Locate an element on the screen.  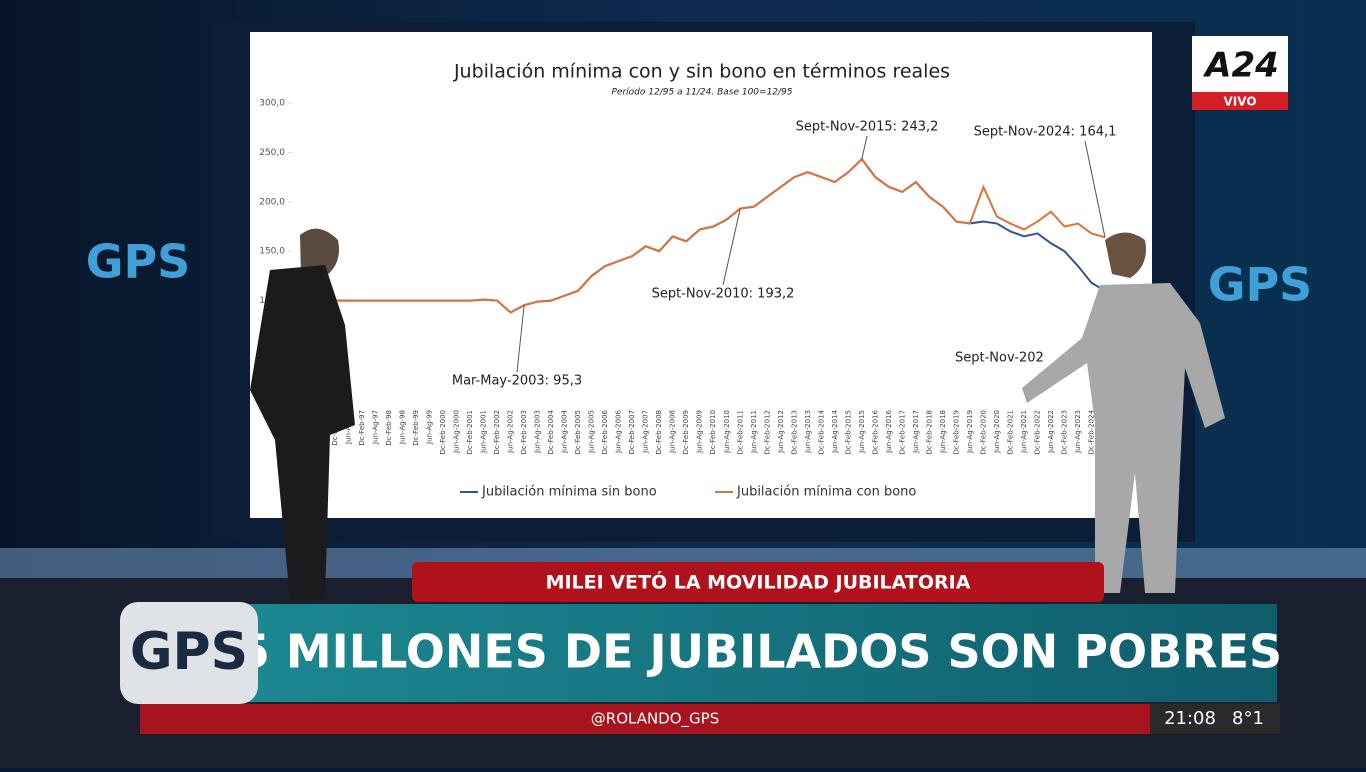
headline-bar is located at coordinates (713, 653).